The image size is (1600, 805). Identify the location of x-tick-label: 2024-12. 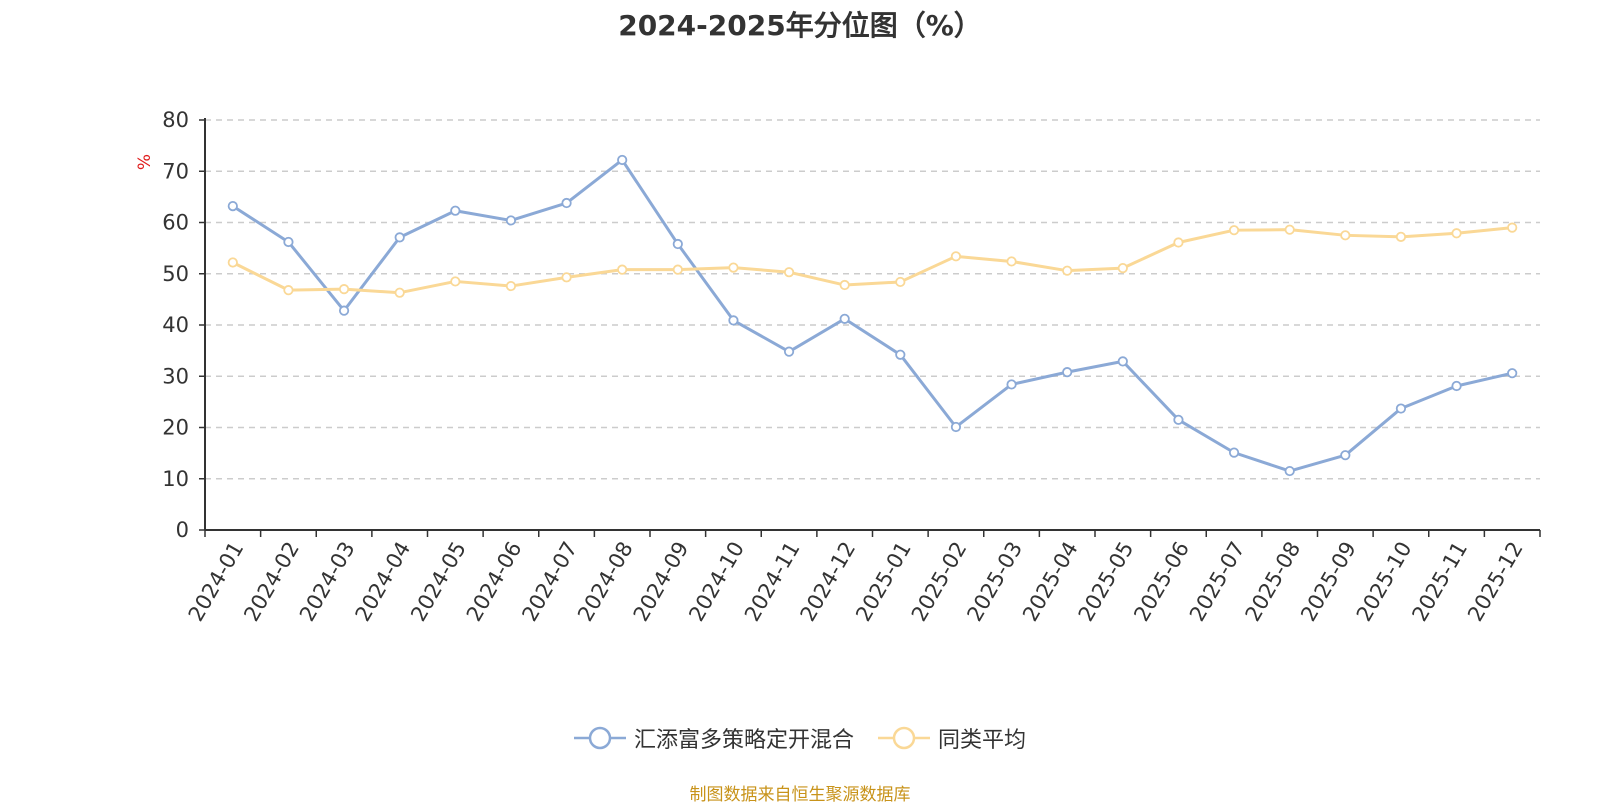
(828, 582).